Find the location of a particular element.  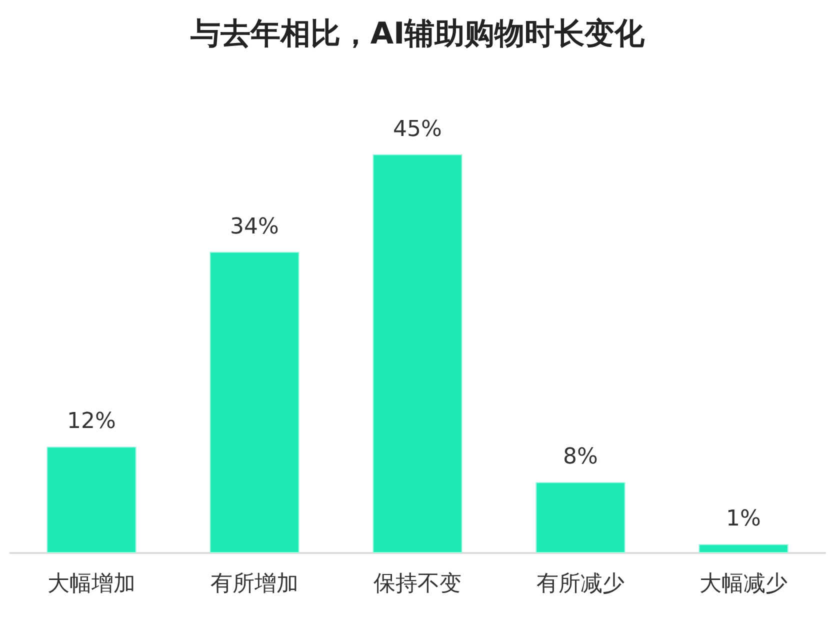

x-tick-label: 有所增加 is located at coordinates (254, 584).